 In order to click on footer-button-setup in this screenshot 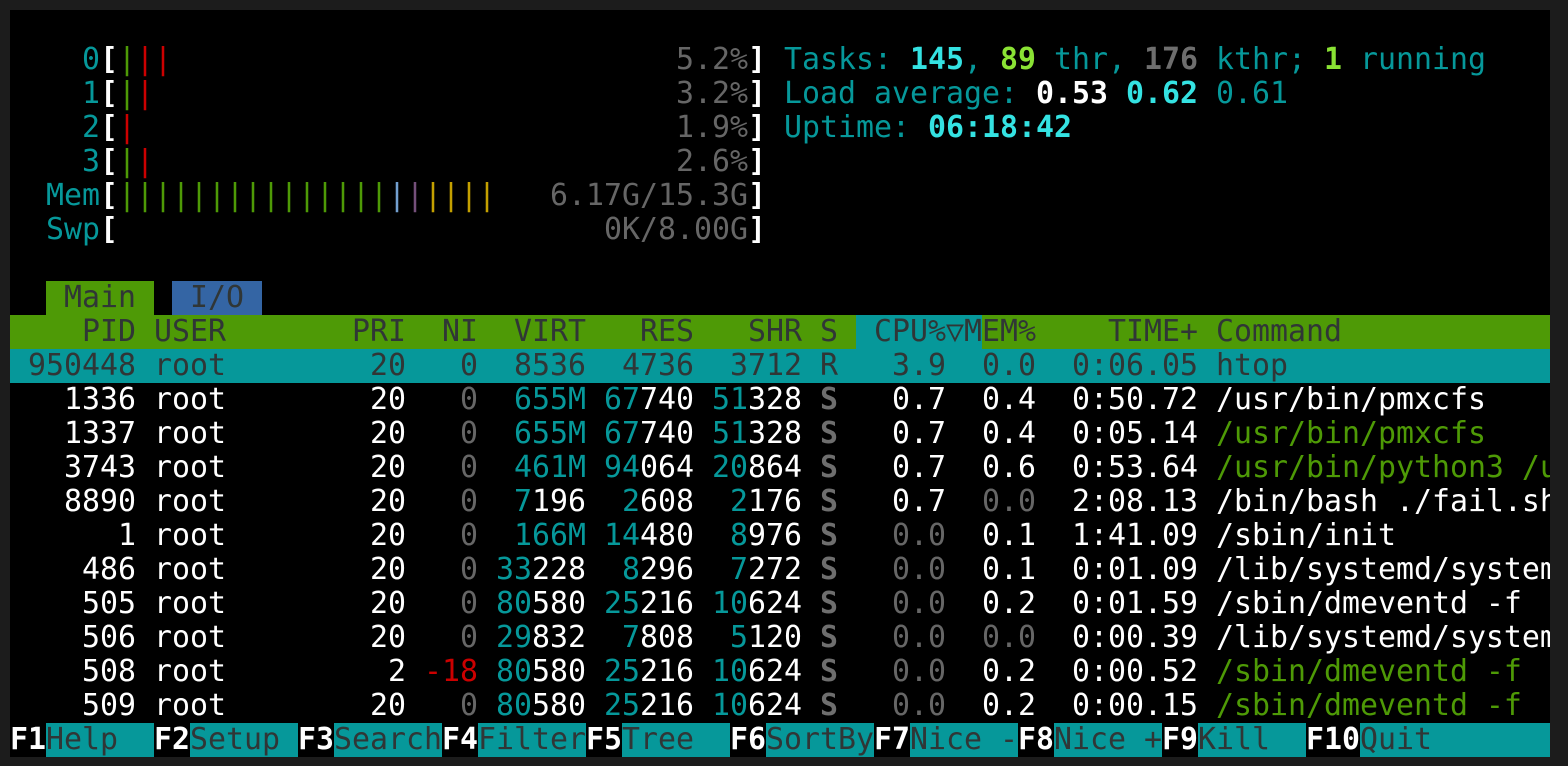, I will do `click(244, 740)`.